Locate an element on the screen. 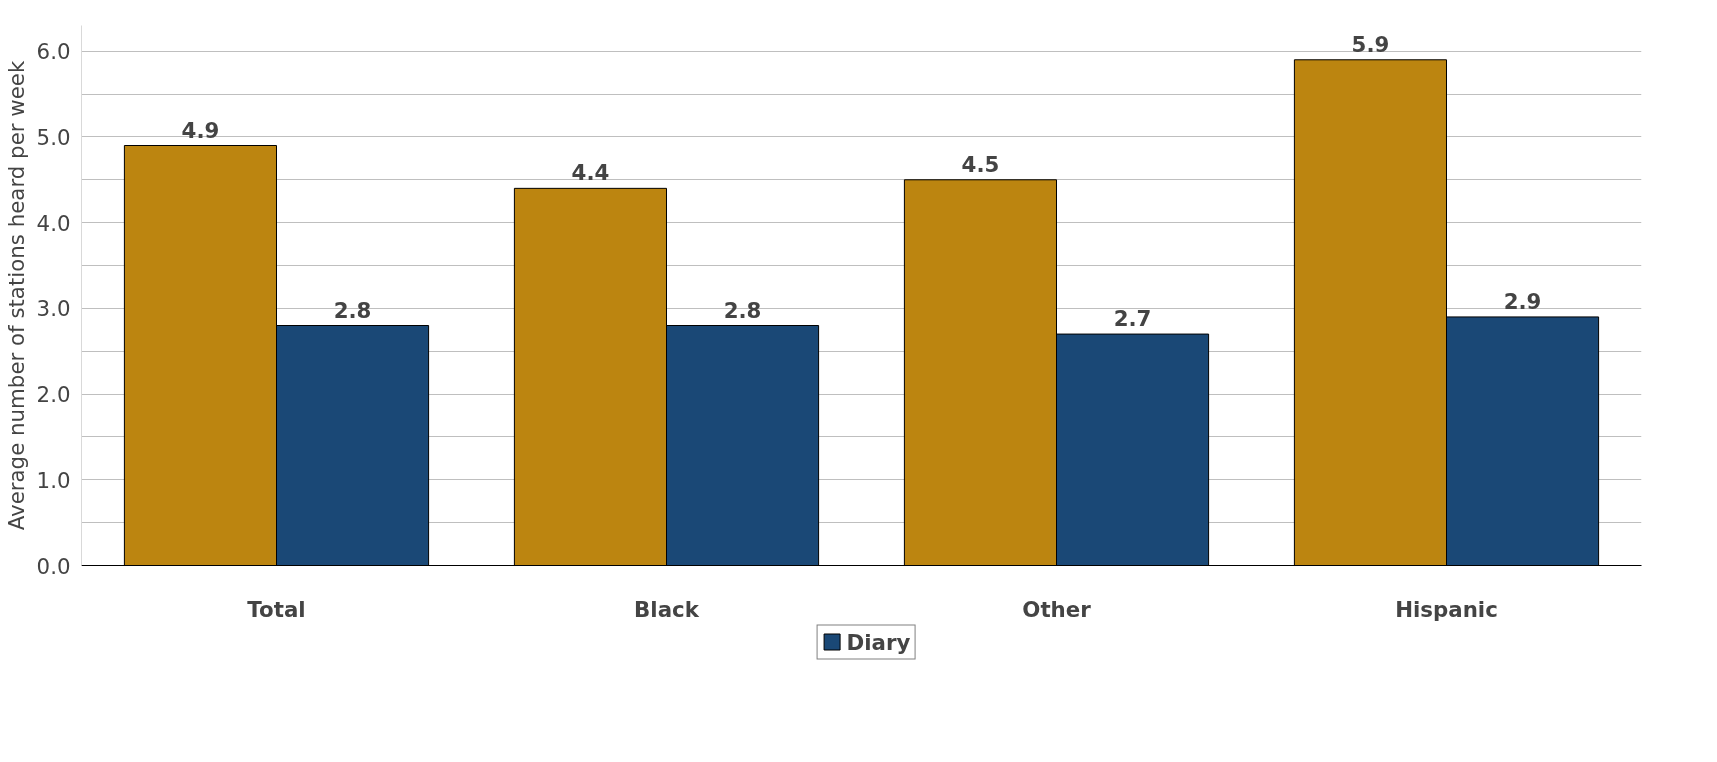  x-tick-label: Other is located at coordinates (1057, 609).